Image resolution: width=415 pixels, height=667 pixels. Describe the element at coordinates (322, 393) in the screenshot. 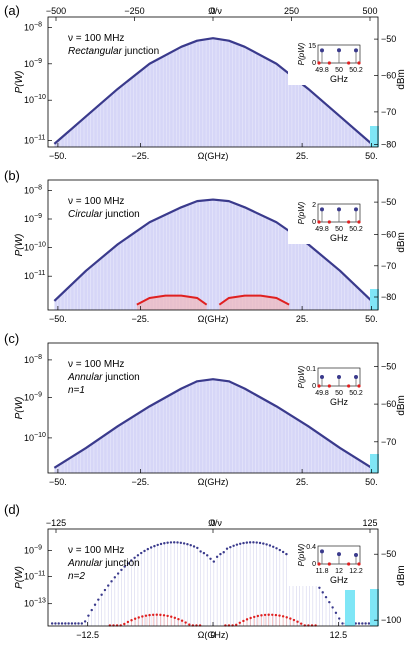

I see `inset-x-tick: 49.8` at that location.